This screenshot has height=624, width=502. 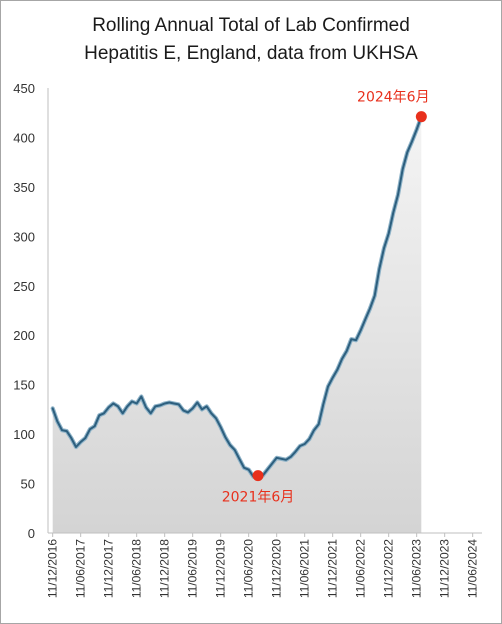 What do you see at coordinates (28, 484) in the screenshot?
I see `y-tick-label: 50` at bounding box center [28, 484].